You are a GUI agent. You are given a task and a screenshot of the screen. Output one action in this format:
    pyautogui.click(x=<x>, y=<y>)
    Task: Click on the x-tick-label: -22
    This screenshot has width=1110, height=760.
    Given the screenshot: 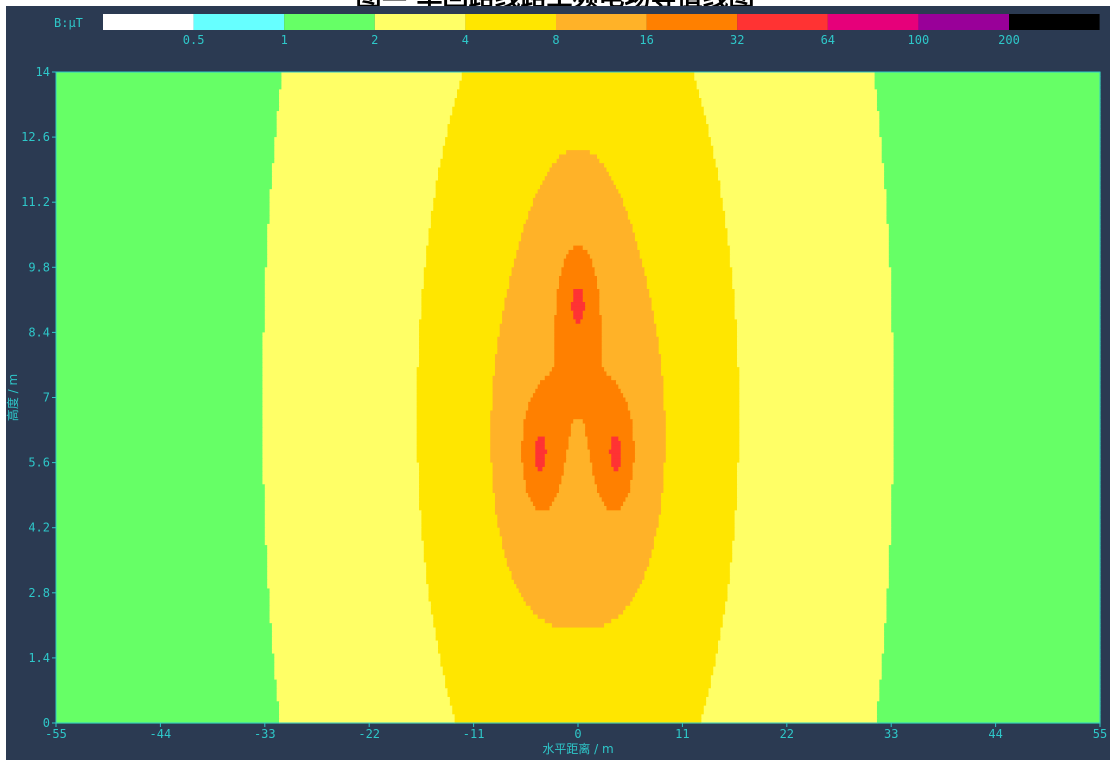 What is the action you would take?
    pyautogui.click(x=369, y=734)
    